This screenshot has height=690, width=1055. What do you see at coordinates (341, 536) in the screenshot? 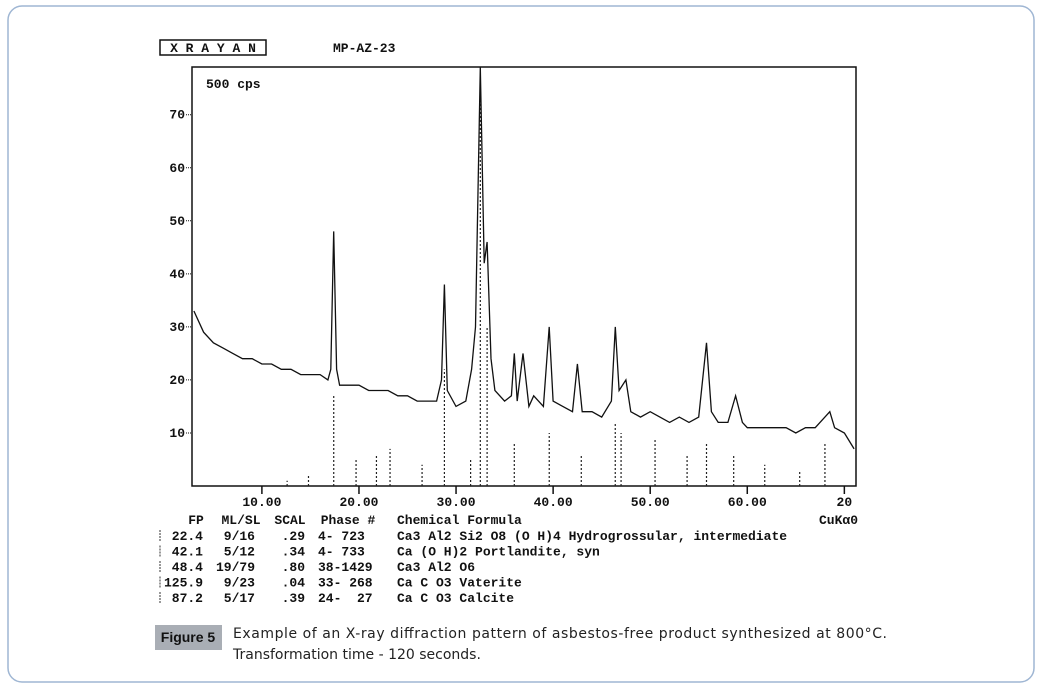
I see `table-cell: 4- 723` at bounding box center [341, 536].